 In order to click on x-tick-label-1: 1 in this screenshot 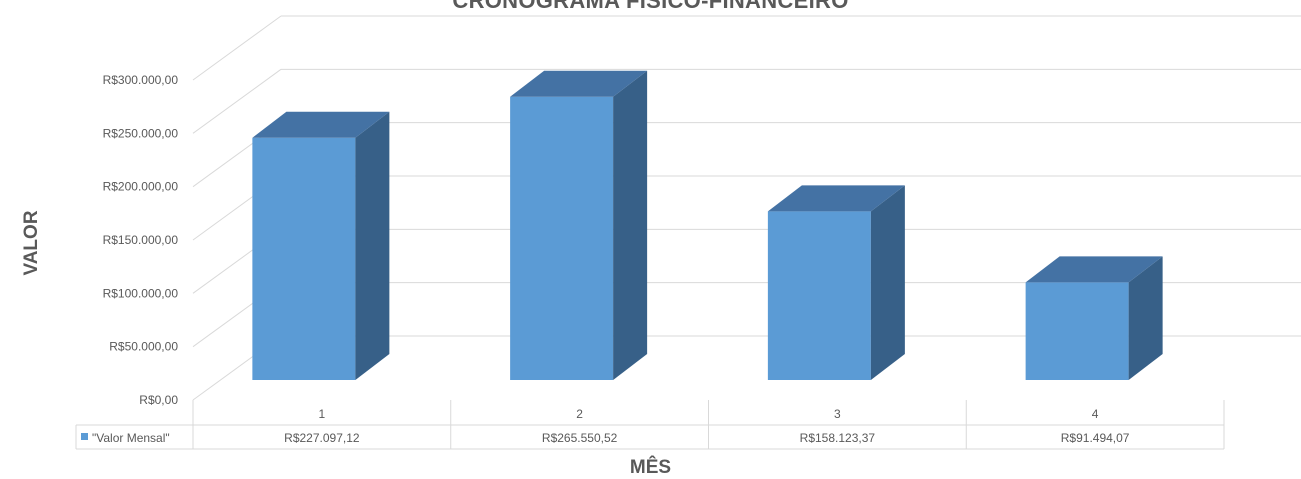, I will do `click(322, 414)`.